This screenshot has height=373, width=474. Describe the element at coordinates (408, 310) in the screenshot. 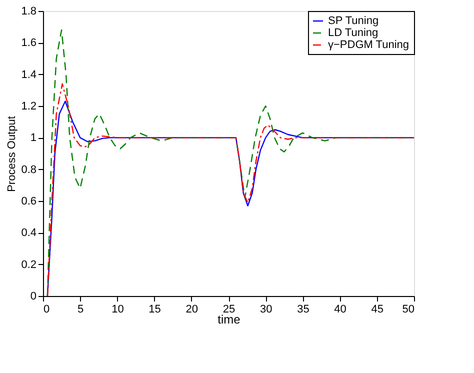

I see `x-tick-label: 50` at that location.